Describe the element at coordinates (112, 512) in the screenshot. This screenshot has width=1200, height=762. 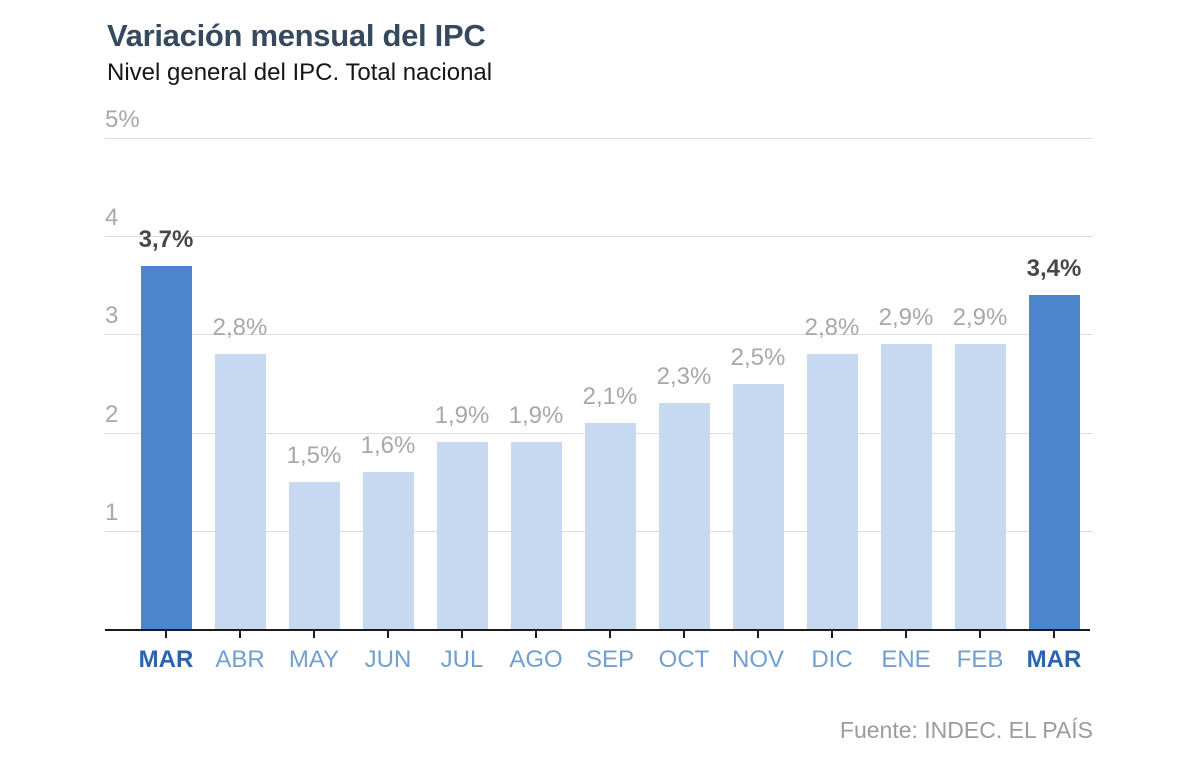
I see `y-axis-label: 1` at that location.